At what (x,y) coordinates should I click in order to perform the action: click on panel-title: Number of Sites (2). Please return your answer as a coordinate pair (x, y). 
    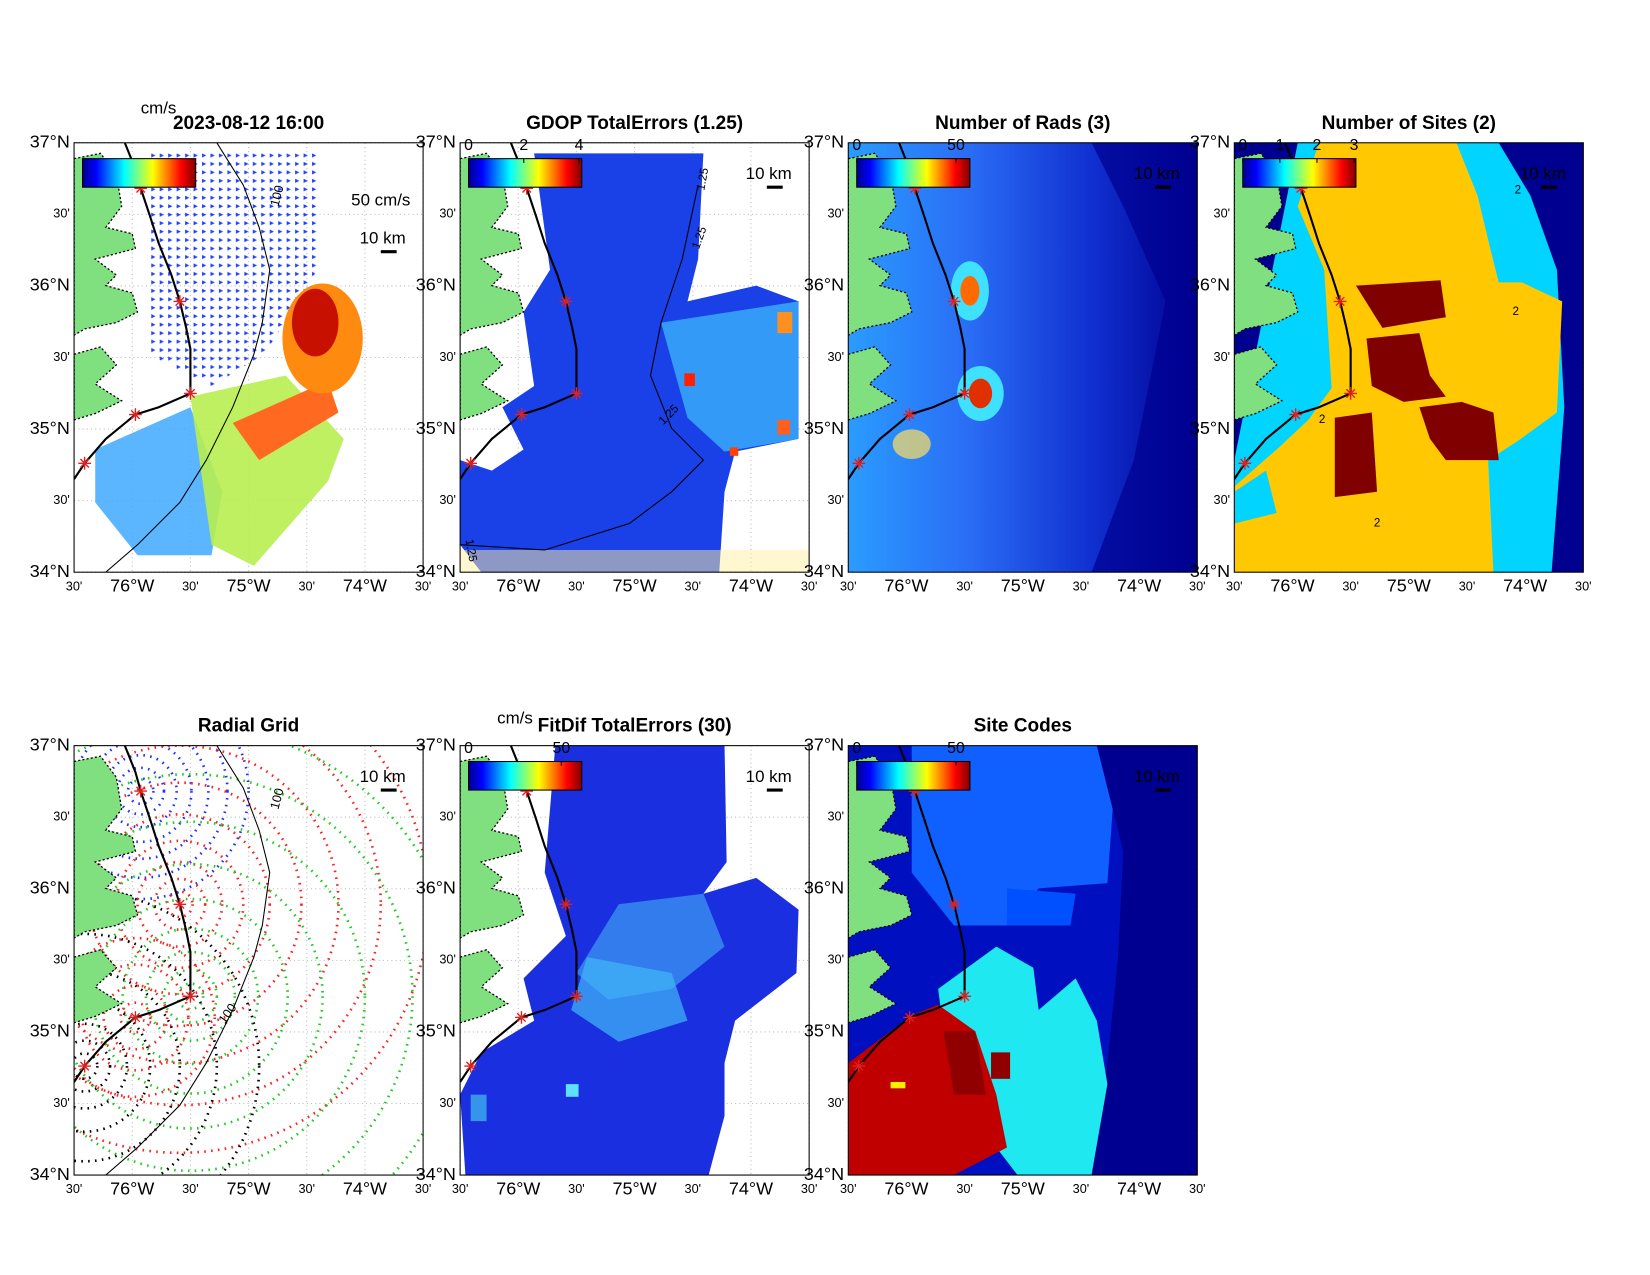
    Looking at the image, I should click on (1409, 123).